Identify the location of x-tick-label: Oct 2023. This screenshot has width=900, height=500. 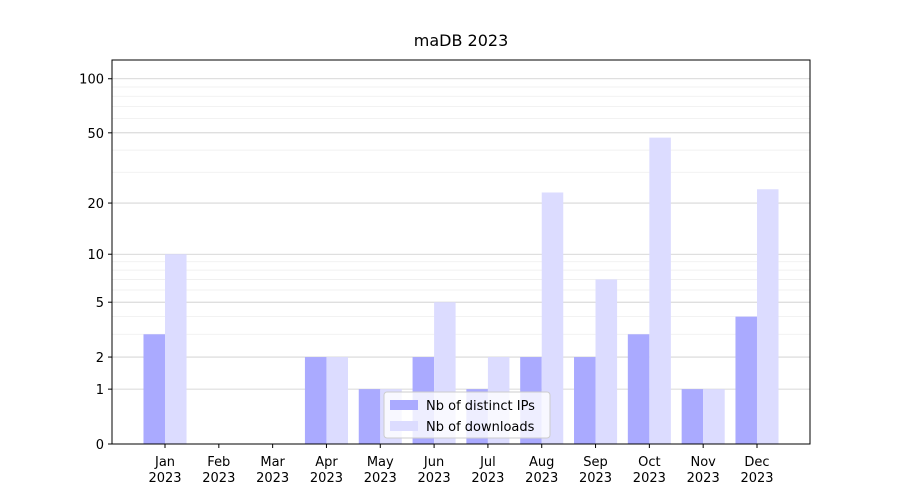
(649, 470).